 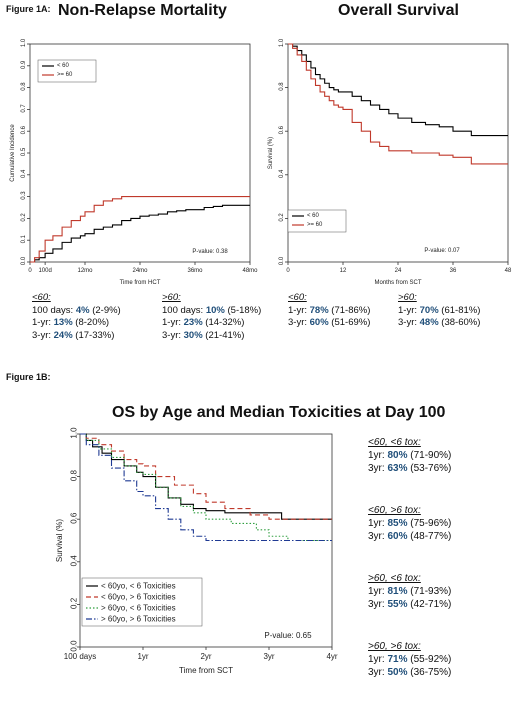 I want to click on legend-label: > 60yo, < 6 Toxicities, so click(x=138, y=608).